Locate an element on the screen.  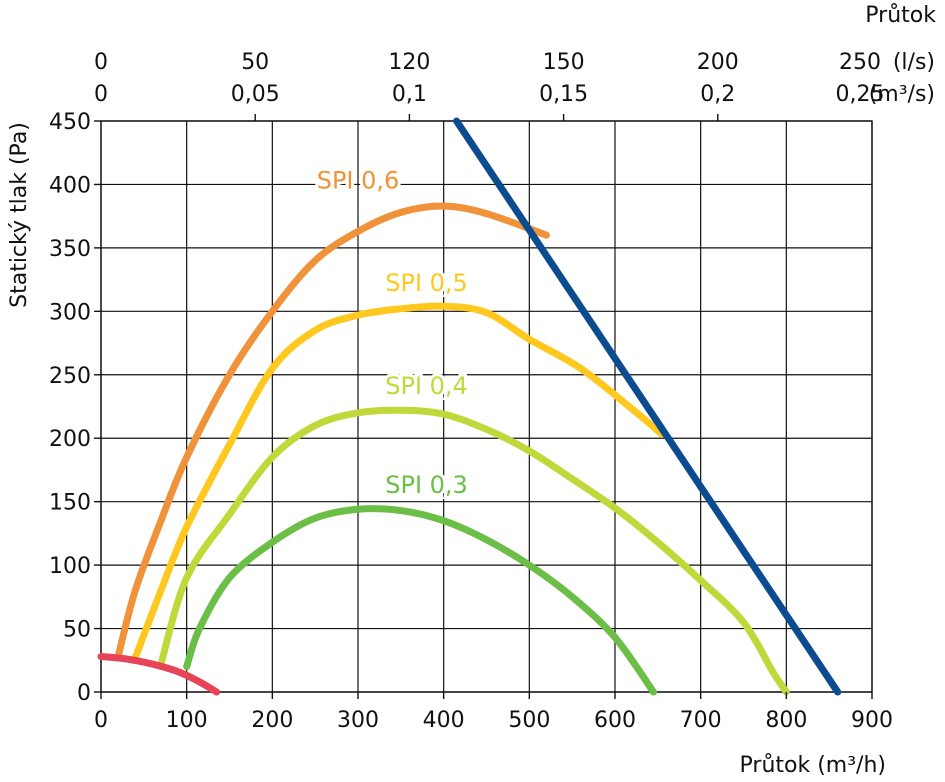
top-tick-label: 0,25 is located at coordinates (860, 94).